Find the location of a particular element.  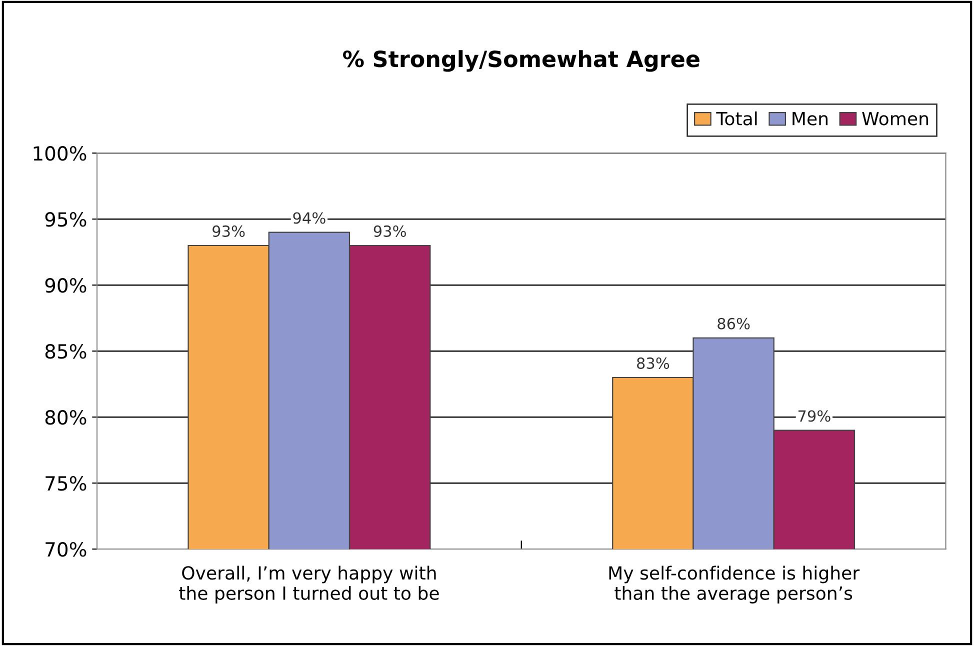

y-tick-label: 75% is located at coordinates (66, 483).